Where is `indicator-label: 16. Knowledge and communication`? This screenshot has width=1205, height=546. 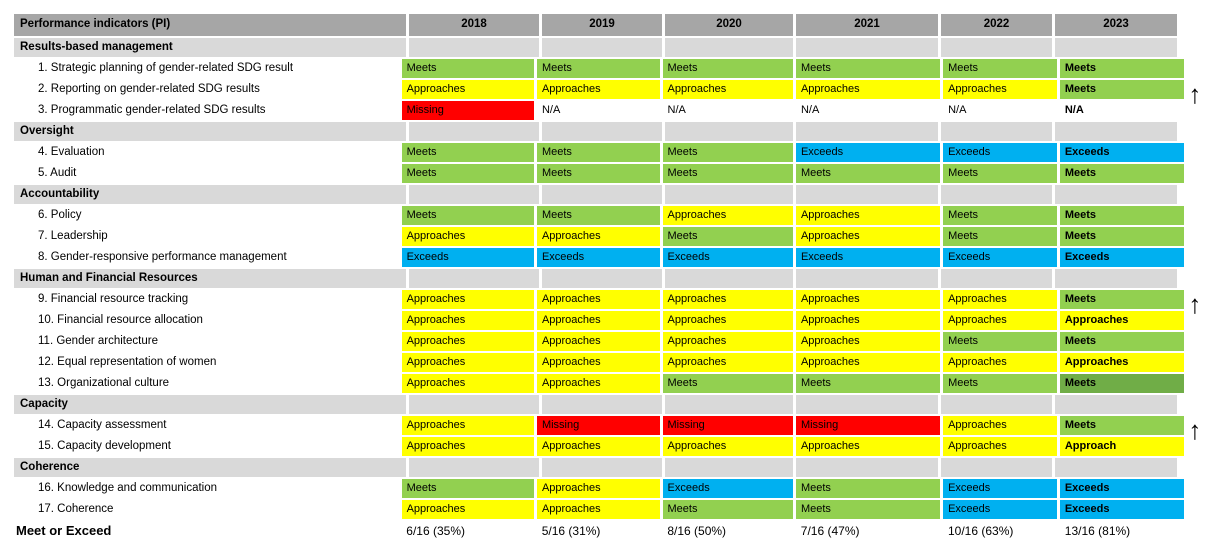 indicator-label: 16. Knowledge and communication is located at coordinates (128, 487).